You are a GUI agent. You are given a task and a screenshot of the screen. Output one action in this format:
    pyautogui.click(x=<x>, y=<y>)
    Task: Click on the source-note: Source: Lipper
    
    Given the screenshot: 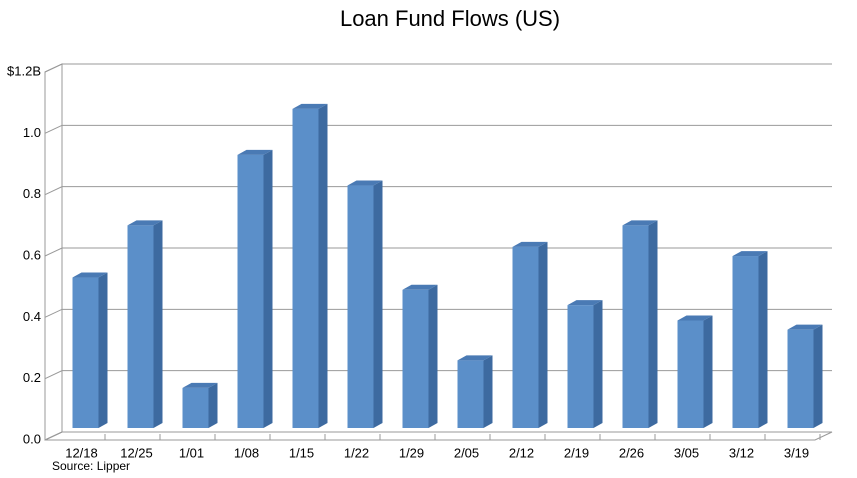 What is the action you would take?
    pyautogui.click(x=91, y=466)
    